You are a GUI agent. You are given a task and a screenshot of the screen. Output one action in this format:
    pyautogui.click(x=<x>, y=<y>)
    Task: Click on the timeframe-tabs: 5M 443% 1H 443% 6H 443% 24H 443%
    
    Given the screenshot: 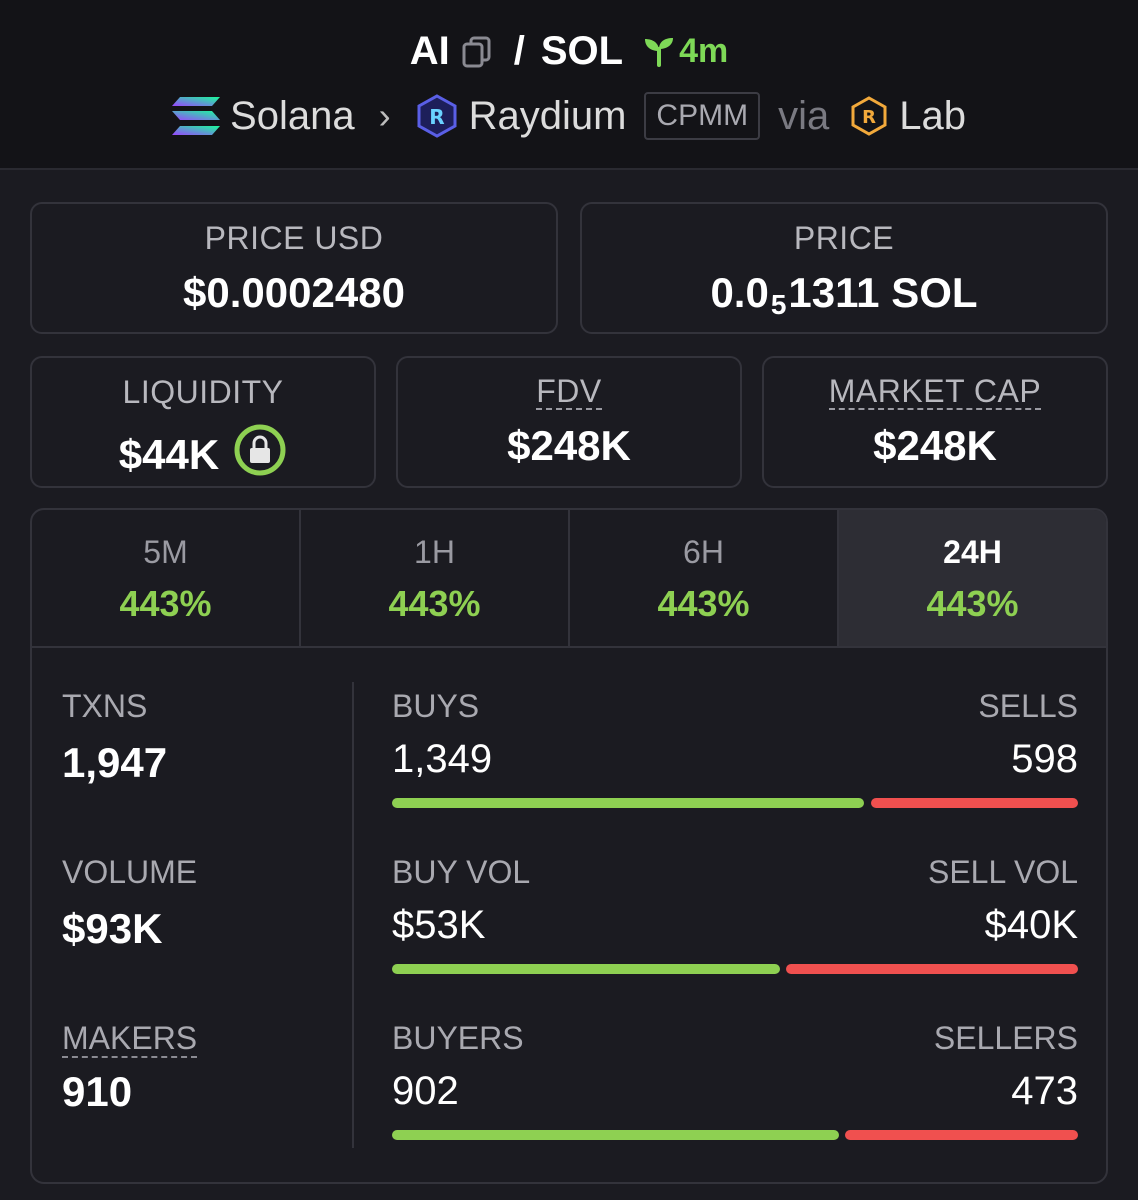 What is the action you would take?
    pyautogui.click(x=569, y=579)
    